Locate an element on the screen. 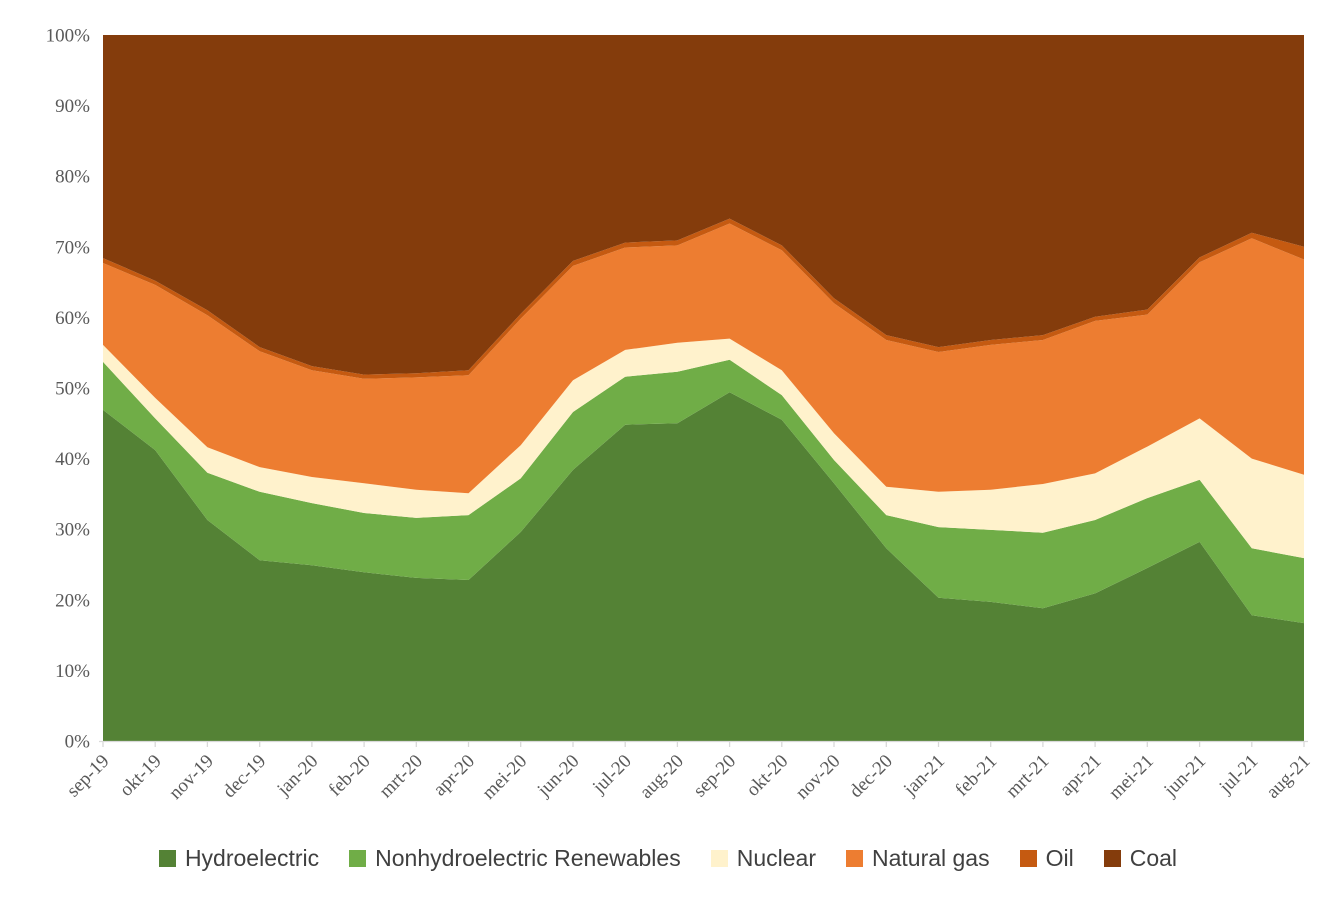  x-axis-label: okt-20 is located at coordinates (767, 776).